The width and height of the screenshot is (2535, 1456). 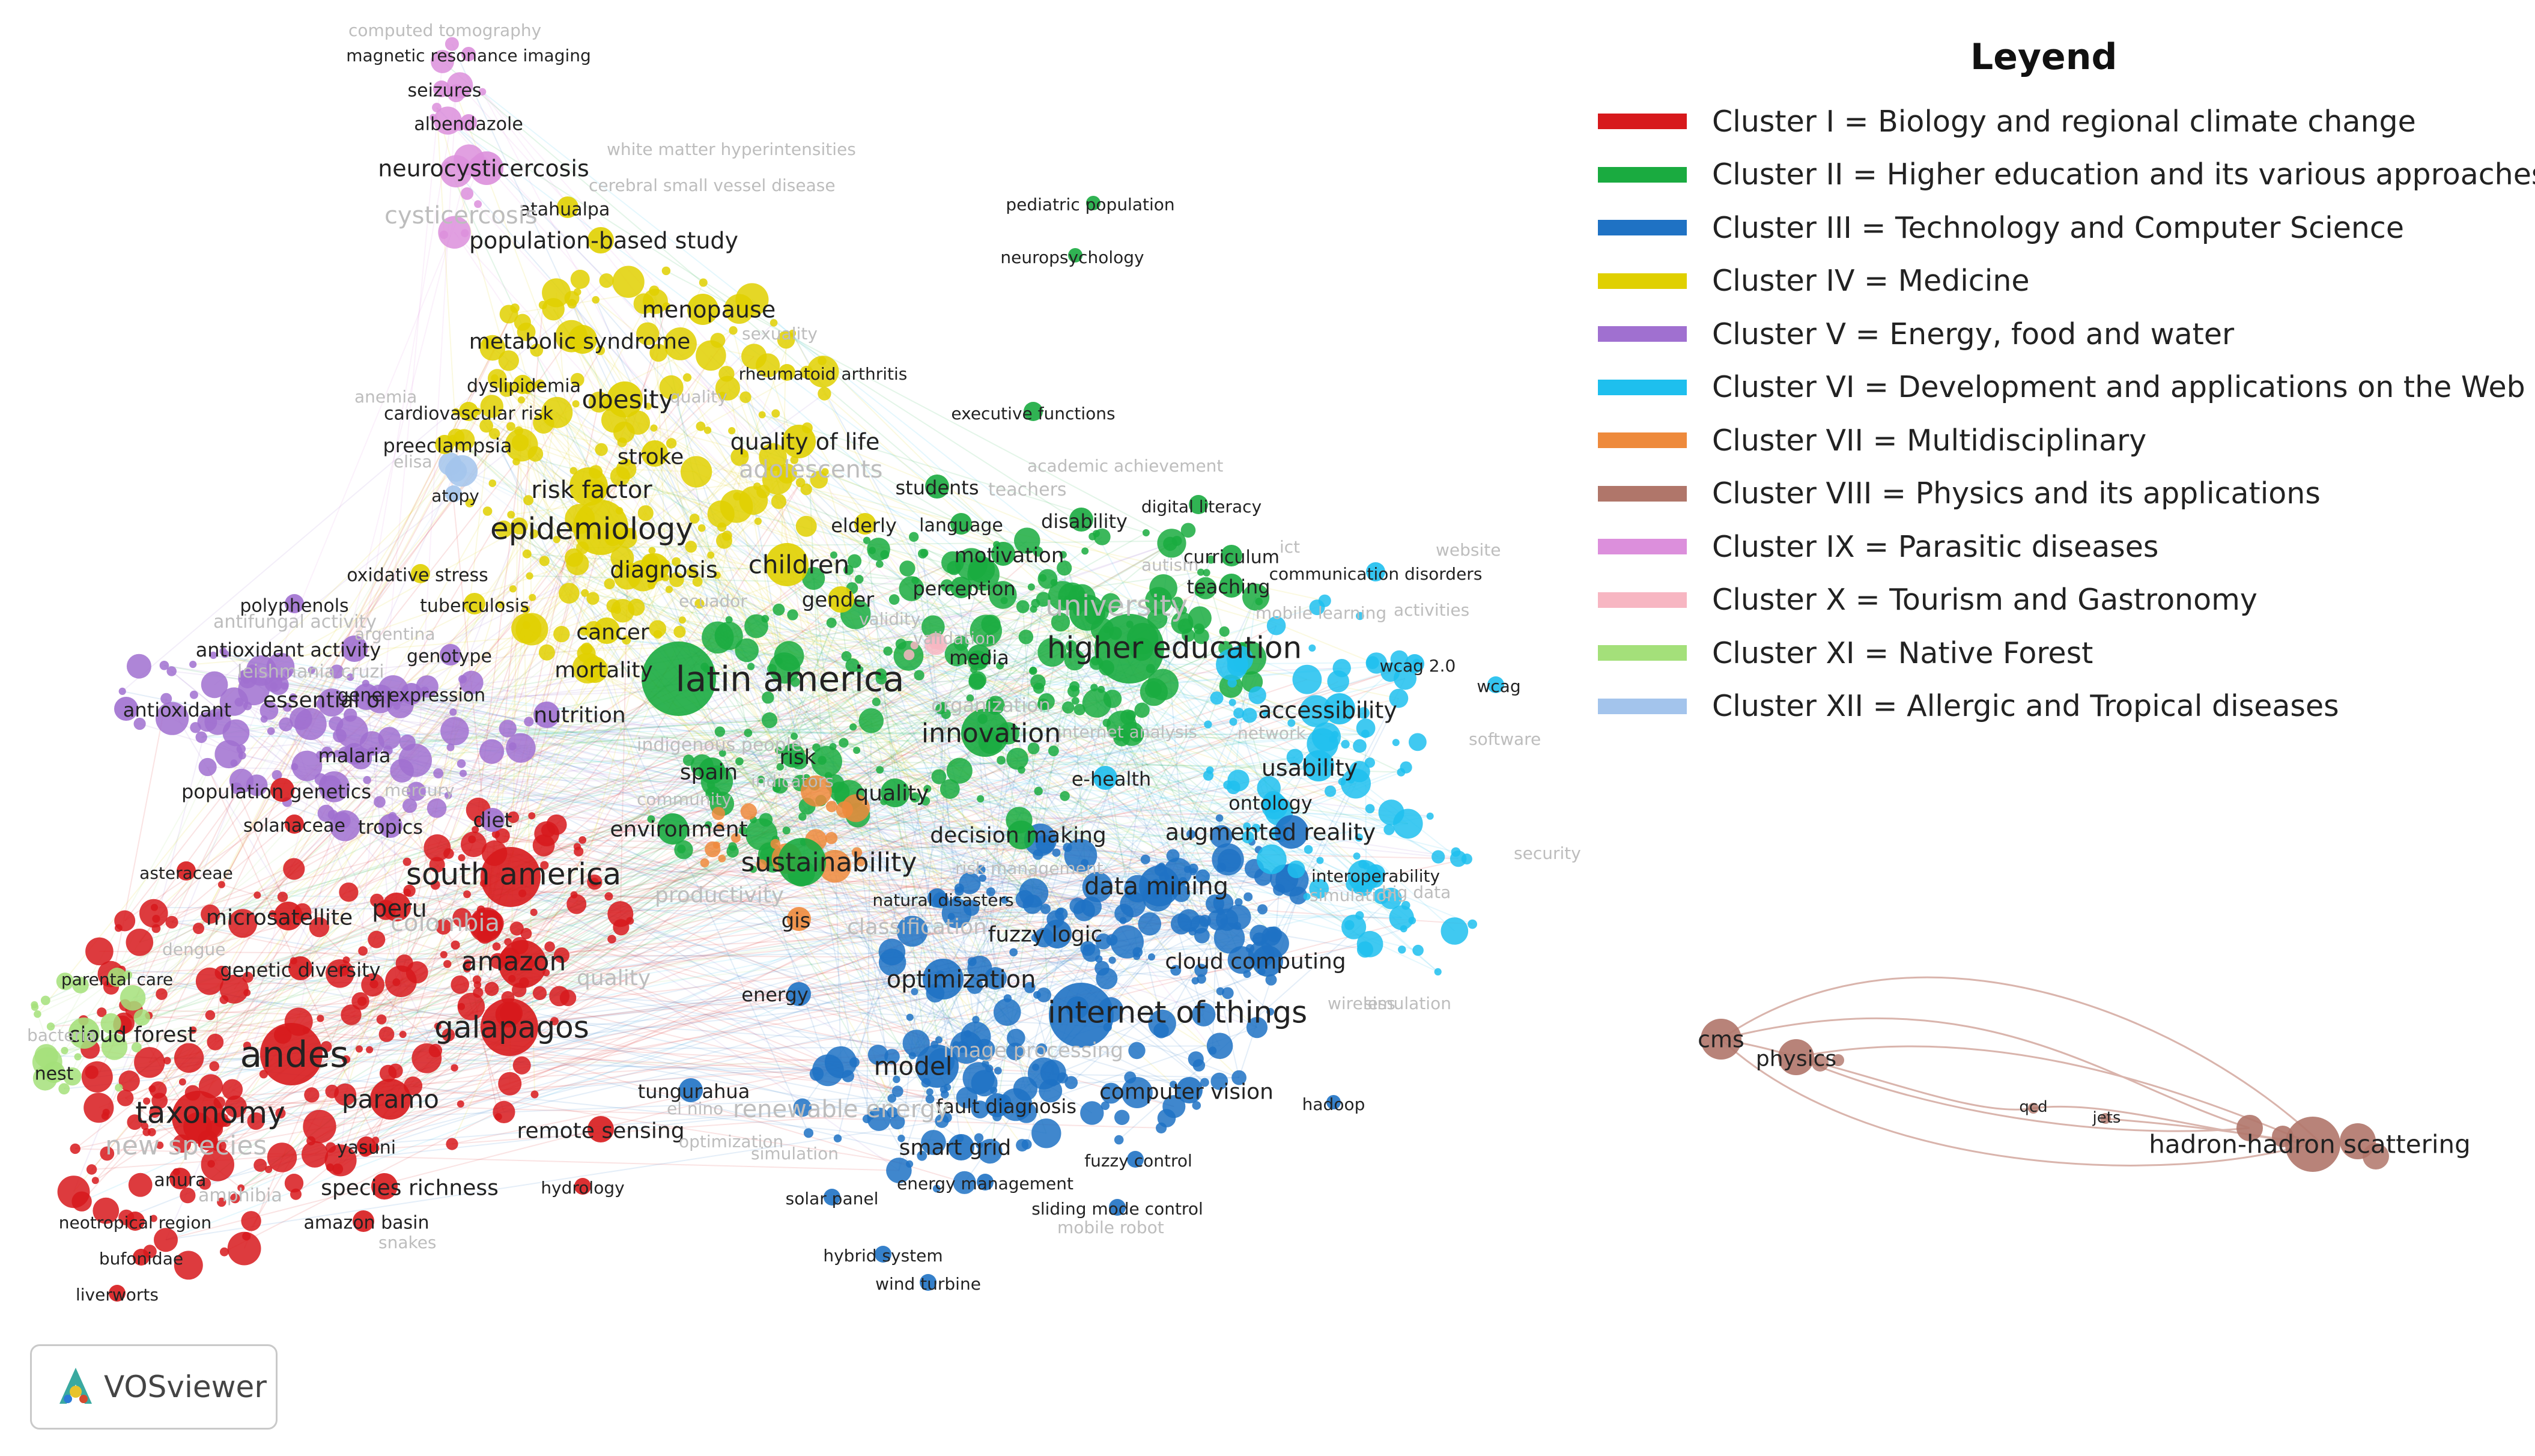 I want to click on keyword-label: ontology, so click(x=1270, y=803).